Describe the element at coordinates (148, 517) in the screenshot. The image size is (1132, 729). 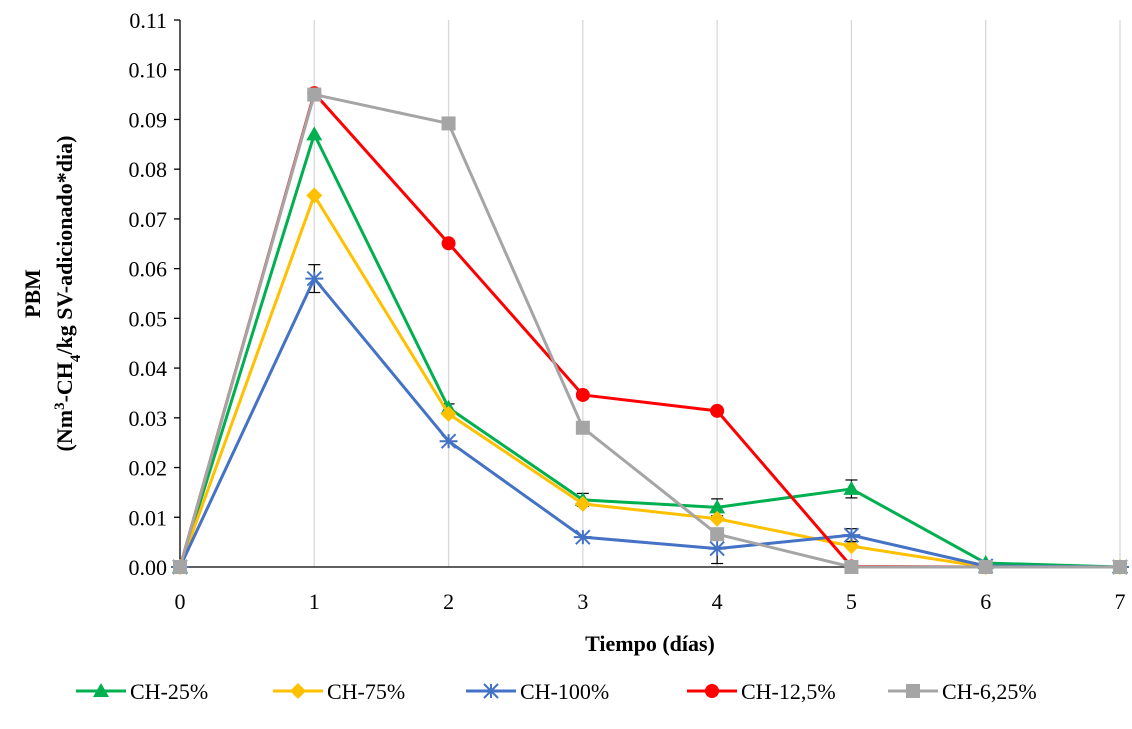
I see `y-tick-label: 0.01` at that location.